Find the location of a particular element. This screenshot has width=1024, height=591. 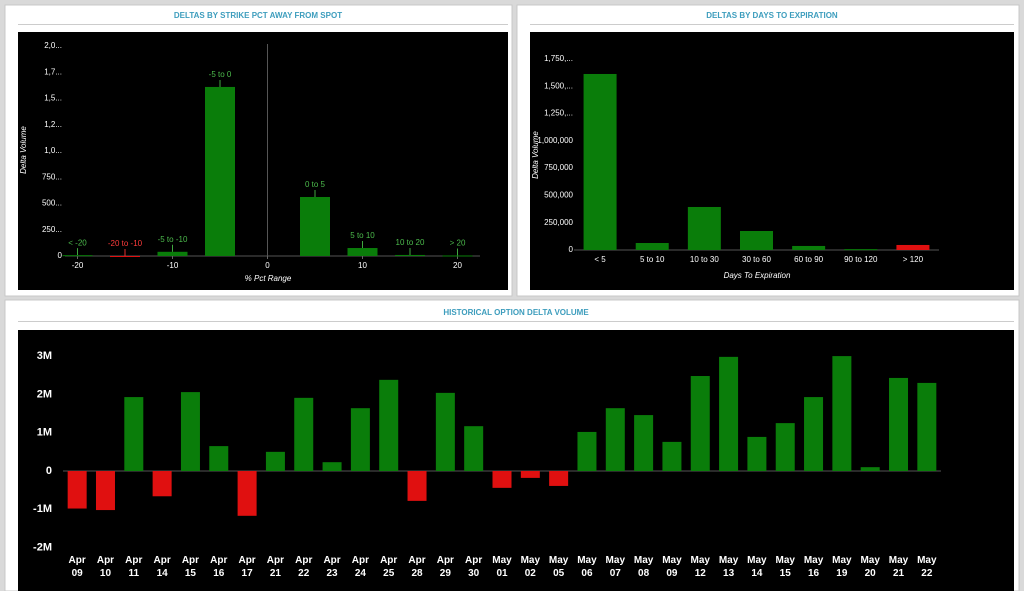

x-tick-label: -20 is located at coordinates (78, 265).